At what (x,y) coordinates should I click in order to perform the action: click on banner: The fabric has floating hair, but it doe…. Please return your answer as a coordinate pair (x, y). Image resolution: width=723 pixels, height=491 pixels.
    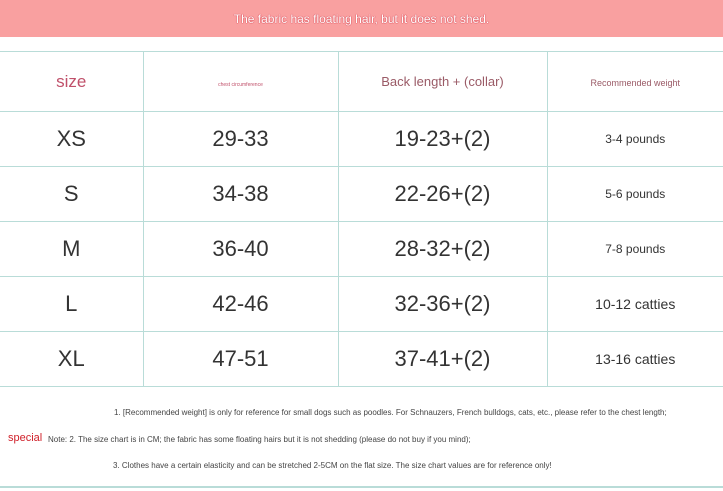
    Looking at the image, I should click on (361, 18).